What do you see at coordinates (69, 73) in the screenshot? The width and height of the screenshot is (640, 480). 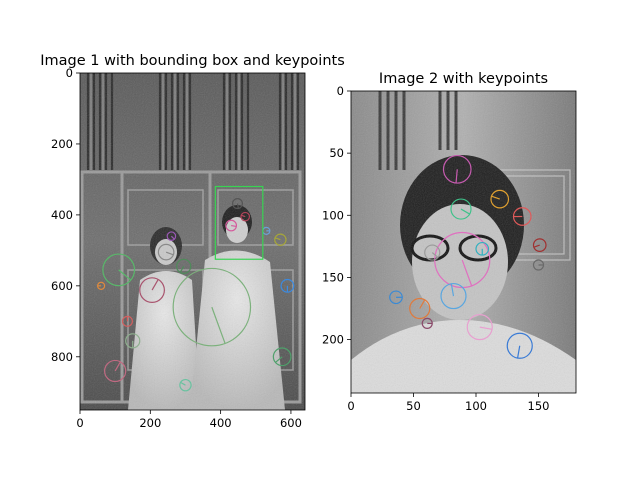 I see `image-1-y-tick-label: 0` at bounding box center [69, 73].